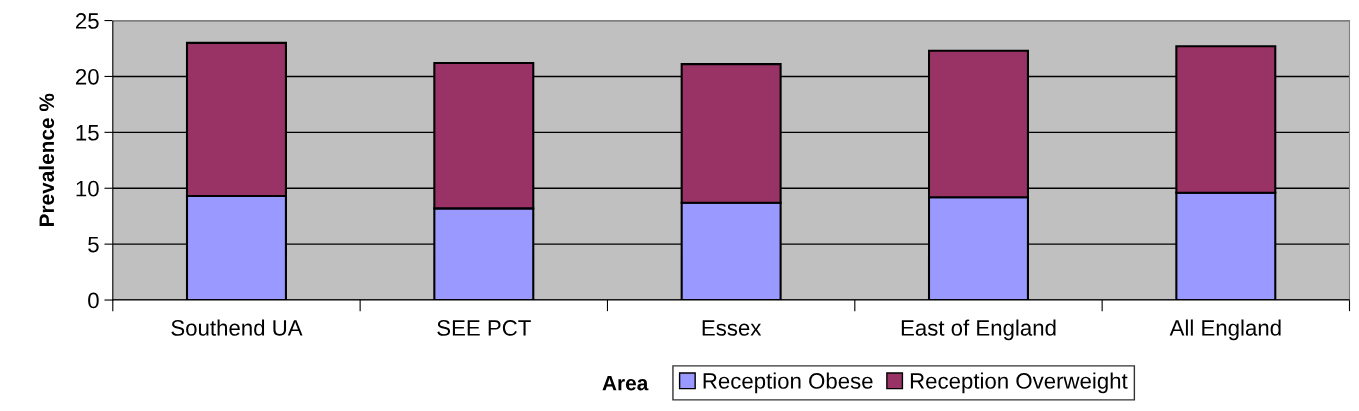 The width and height of the screenshot is (1359, 411). Describe the element at coordinates (788, 383) in the screenshot. I see `legend-label: Reception Obese` at that location.